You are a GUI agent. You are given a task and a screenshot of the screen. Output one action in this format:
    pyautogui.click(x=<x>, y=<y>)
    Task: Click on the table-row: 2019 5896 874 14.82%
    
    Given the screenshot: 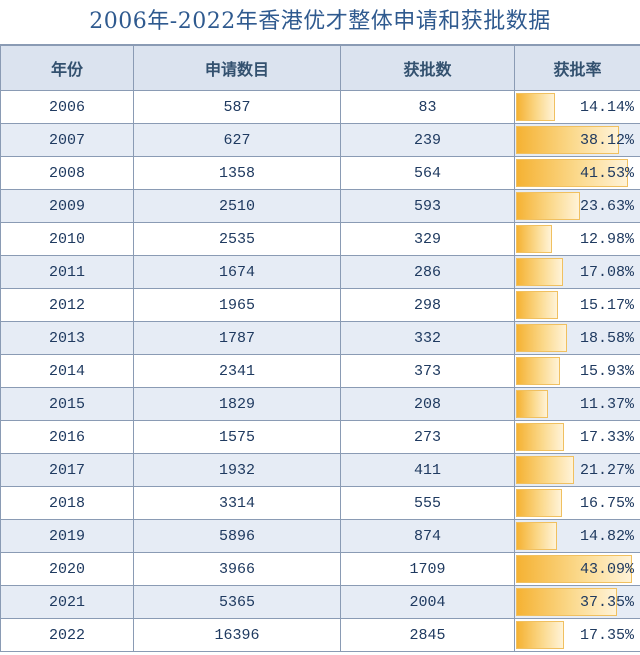 What is the action you would take?
    pyautogui.click(x=320, y=536)
    